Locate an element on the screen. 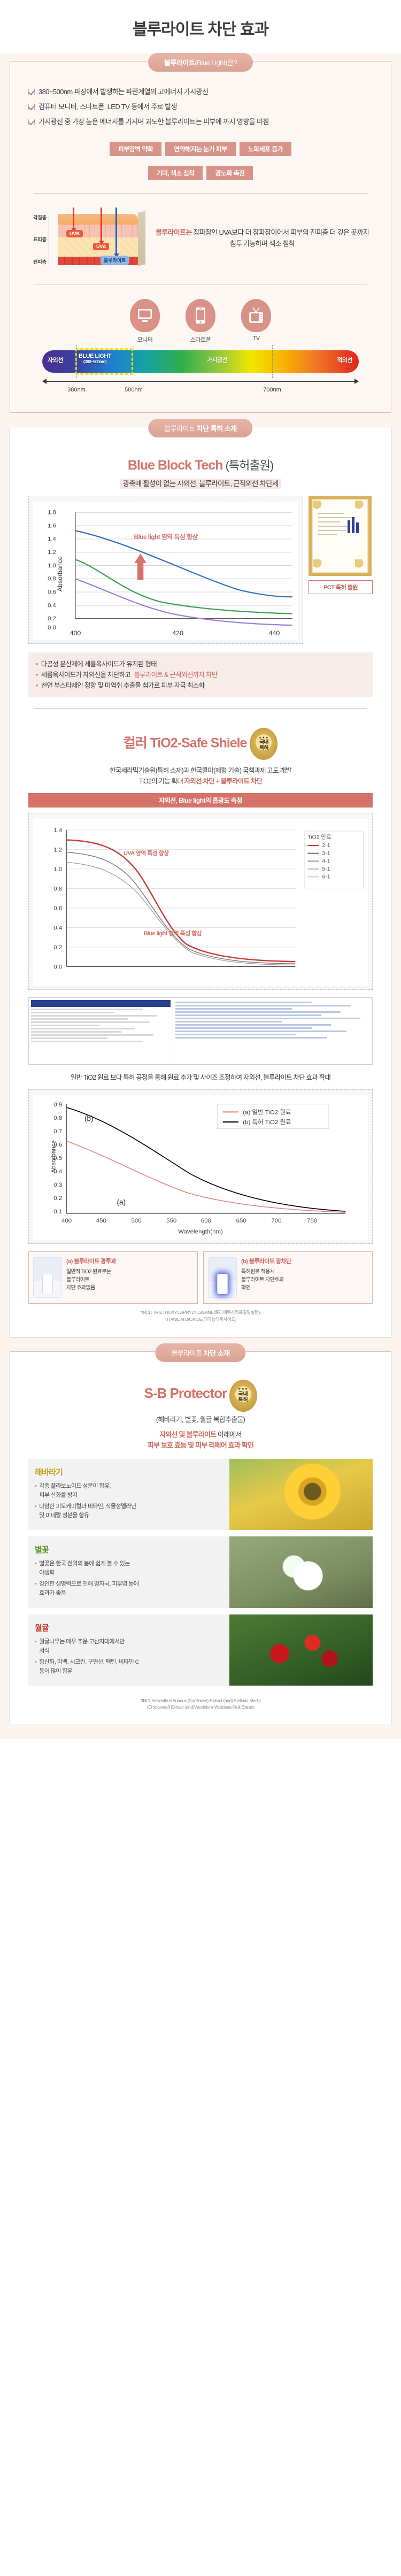 This screenshot has height=2576, width=401. product-photo-a is located at coordinates (47, 1277).